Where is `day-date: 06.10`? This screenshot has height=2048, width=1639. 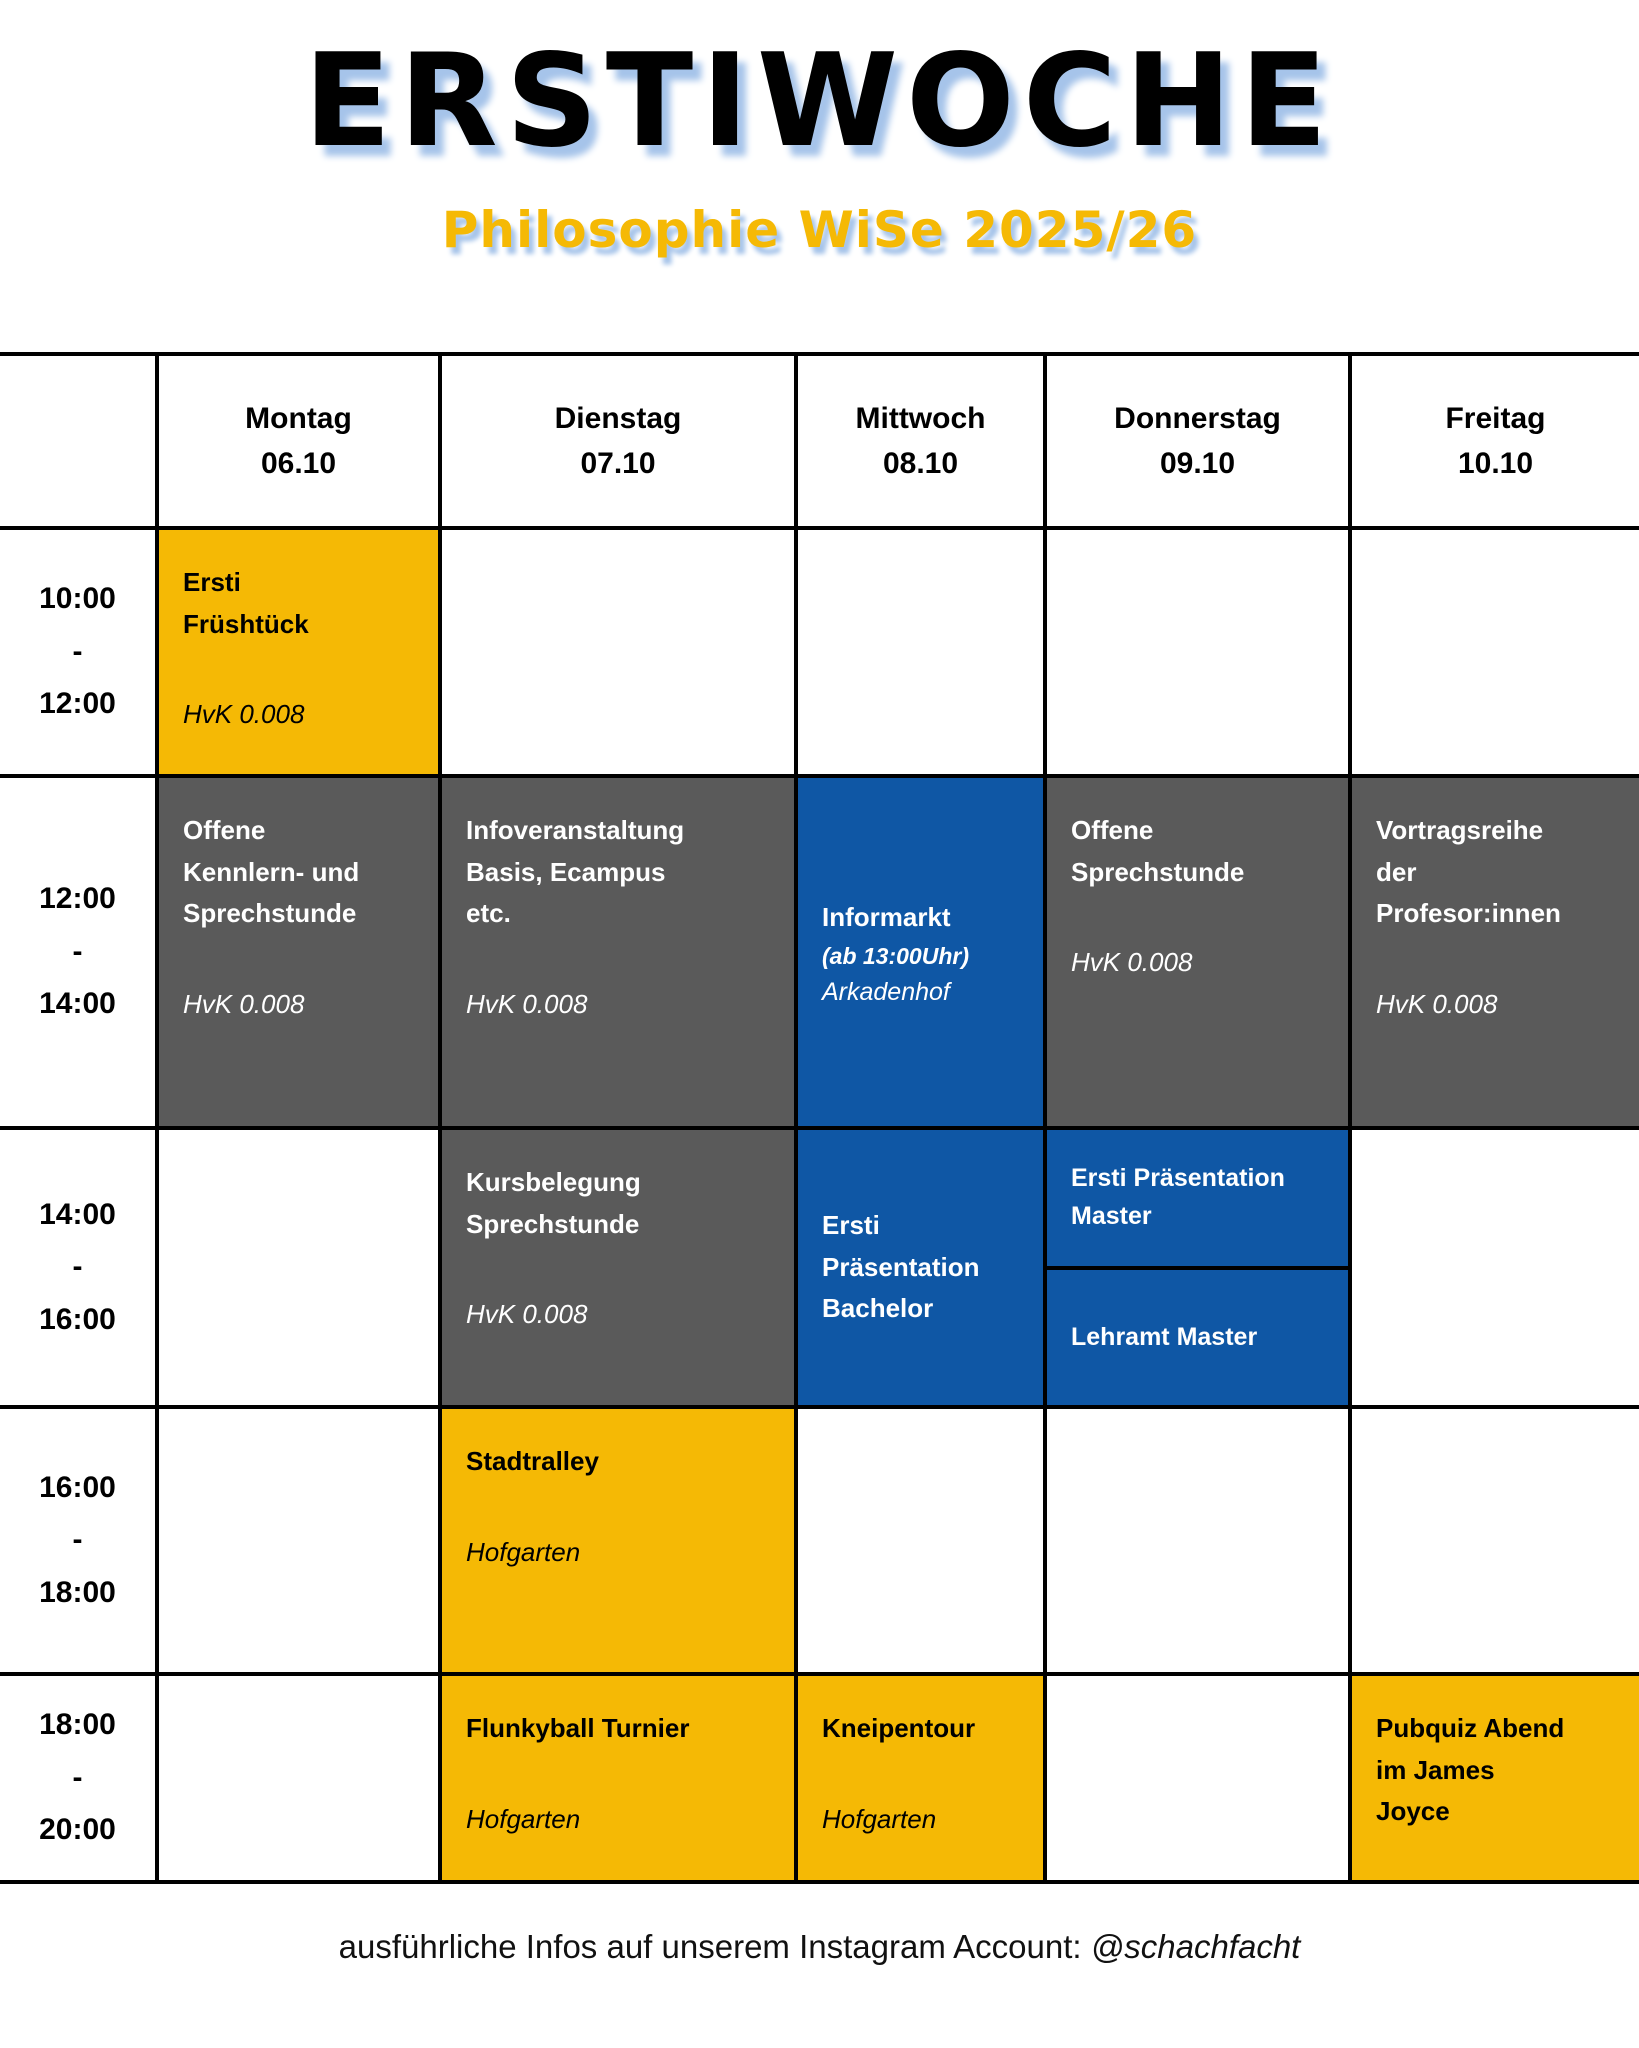
day-date: 06.10 is located at coordinates (298, 463).